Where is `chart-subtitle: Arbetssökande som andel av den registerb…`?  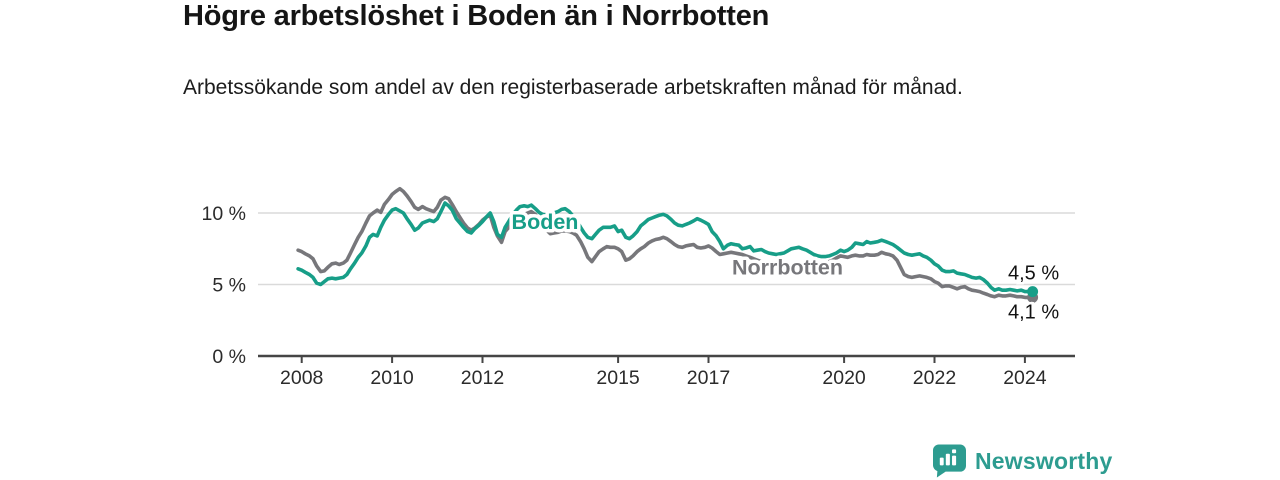
chart-subtitle: Arbetssökande som andel av den registerb… is located at coordinates (573, 87).